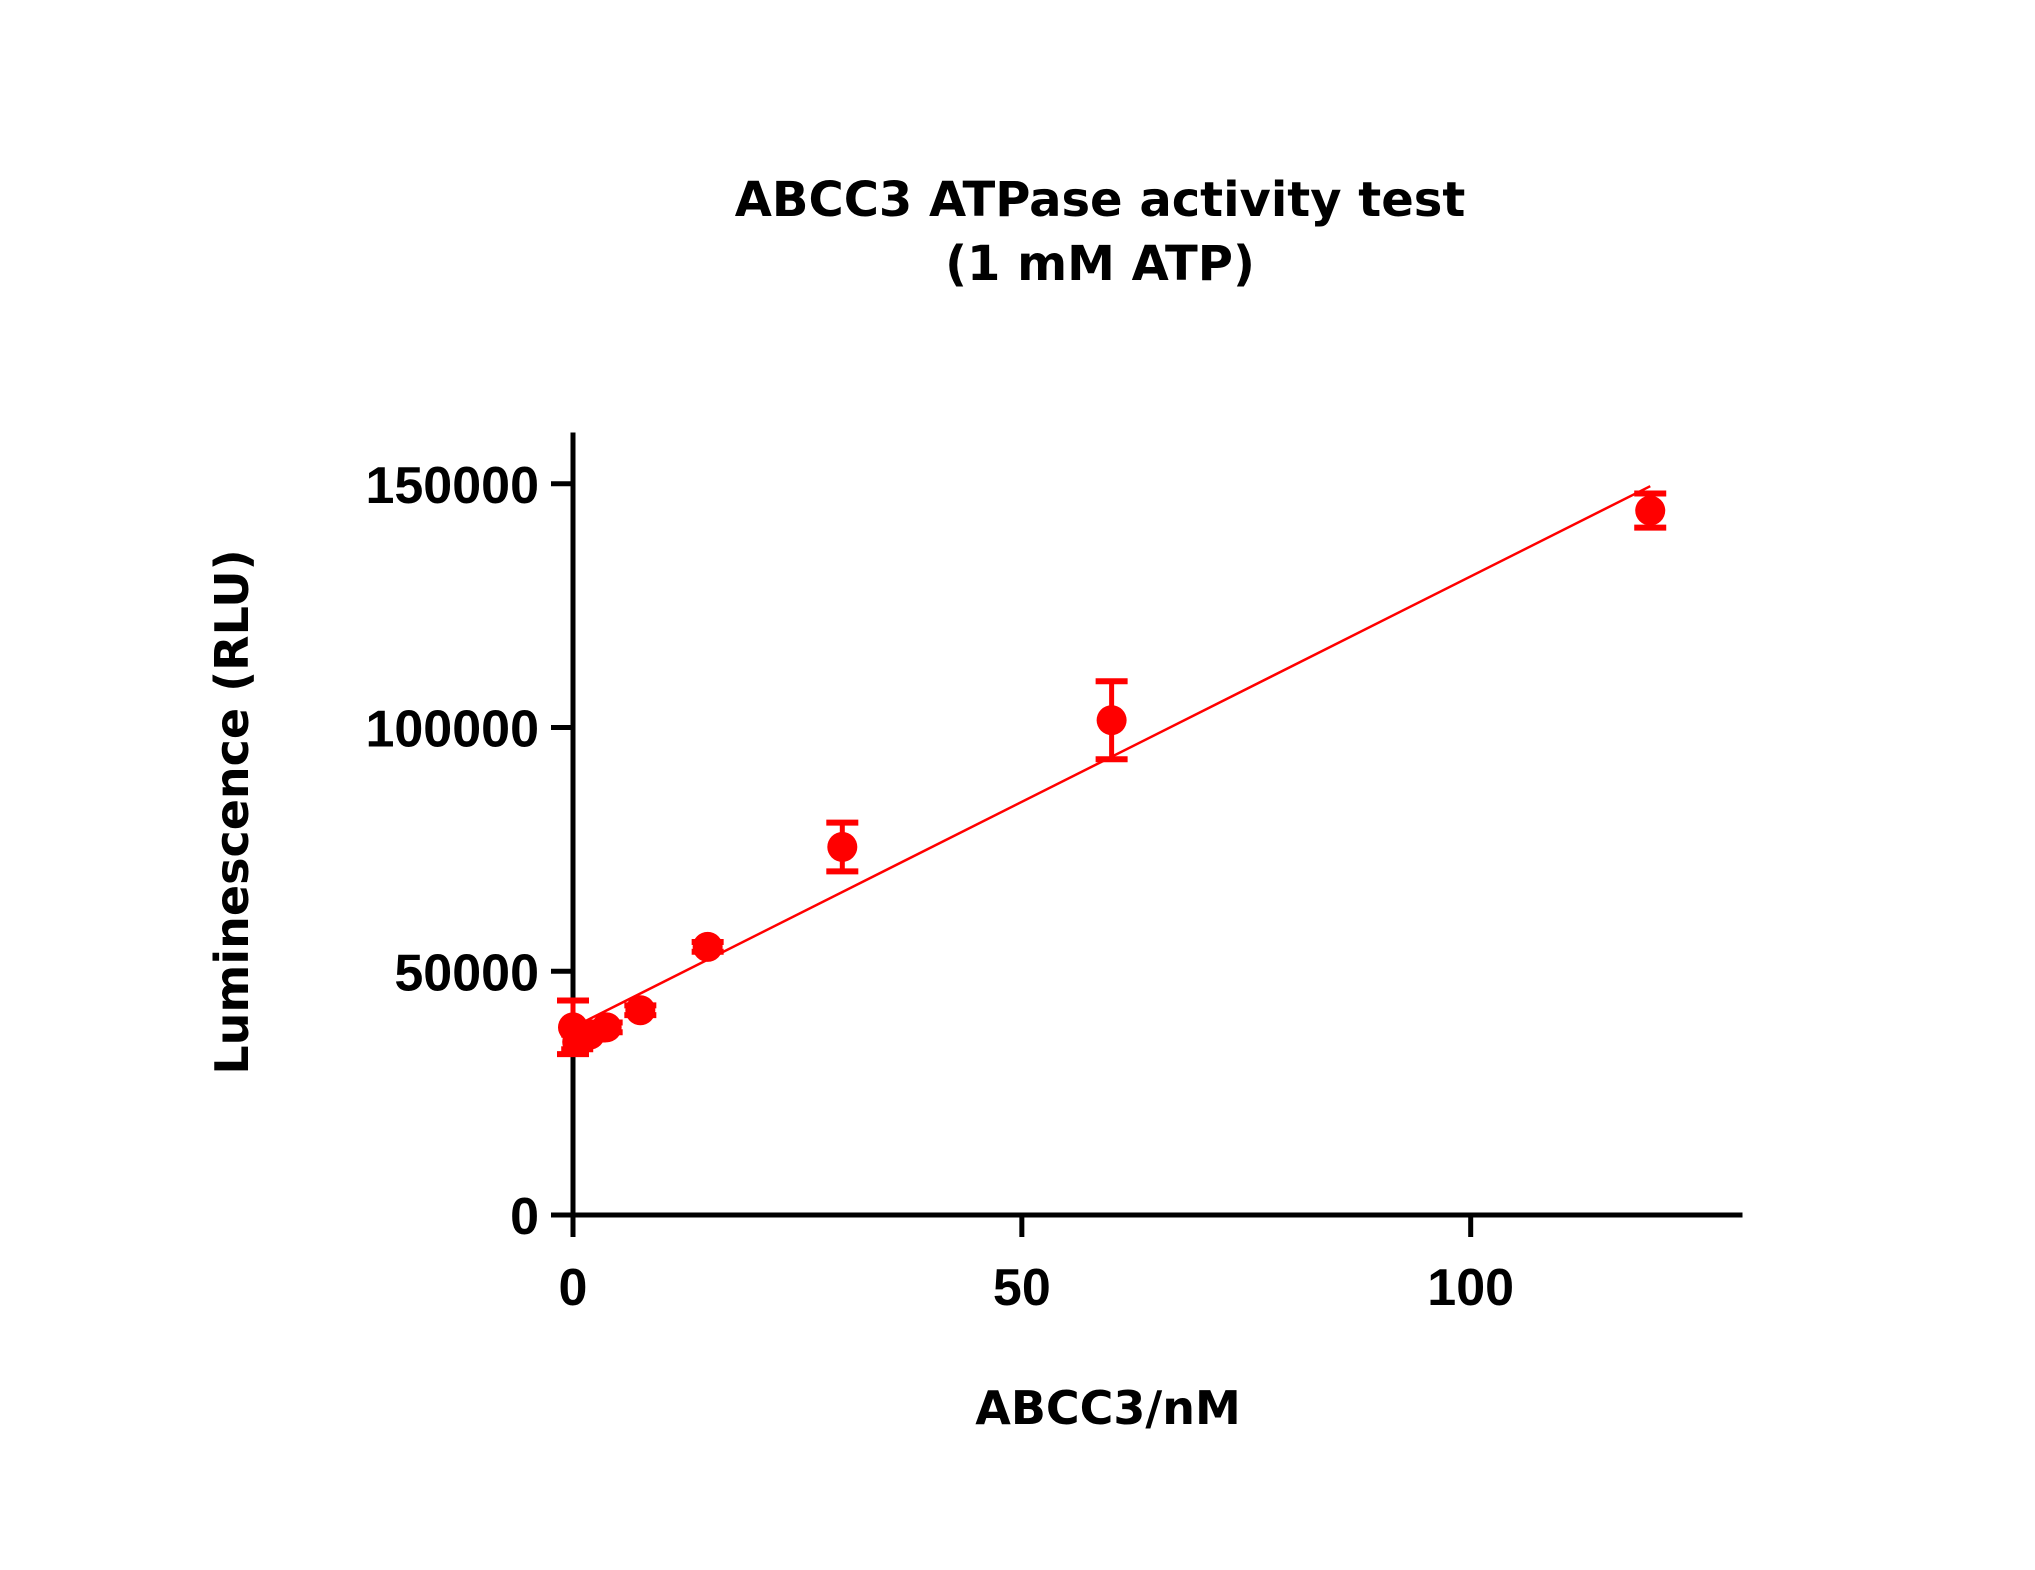 Image resolution: width=2035 pixels, height=1570 pixels. I want to click on y-axis-ticks: 0 50000 100000 150000, so click(469, 851).